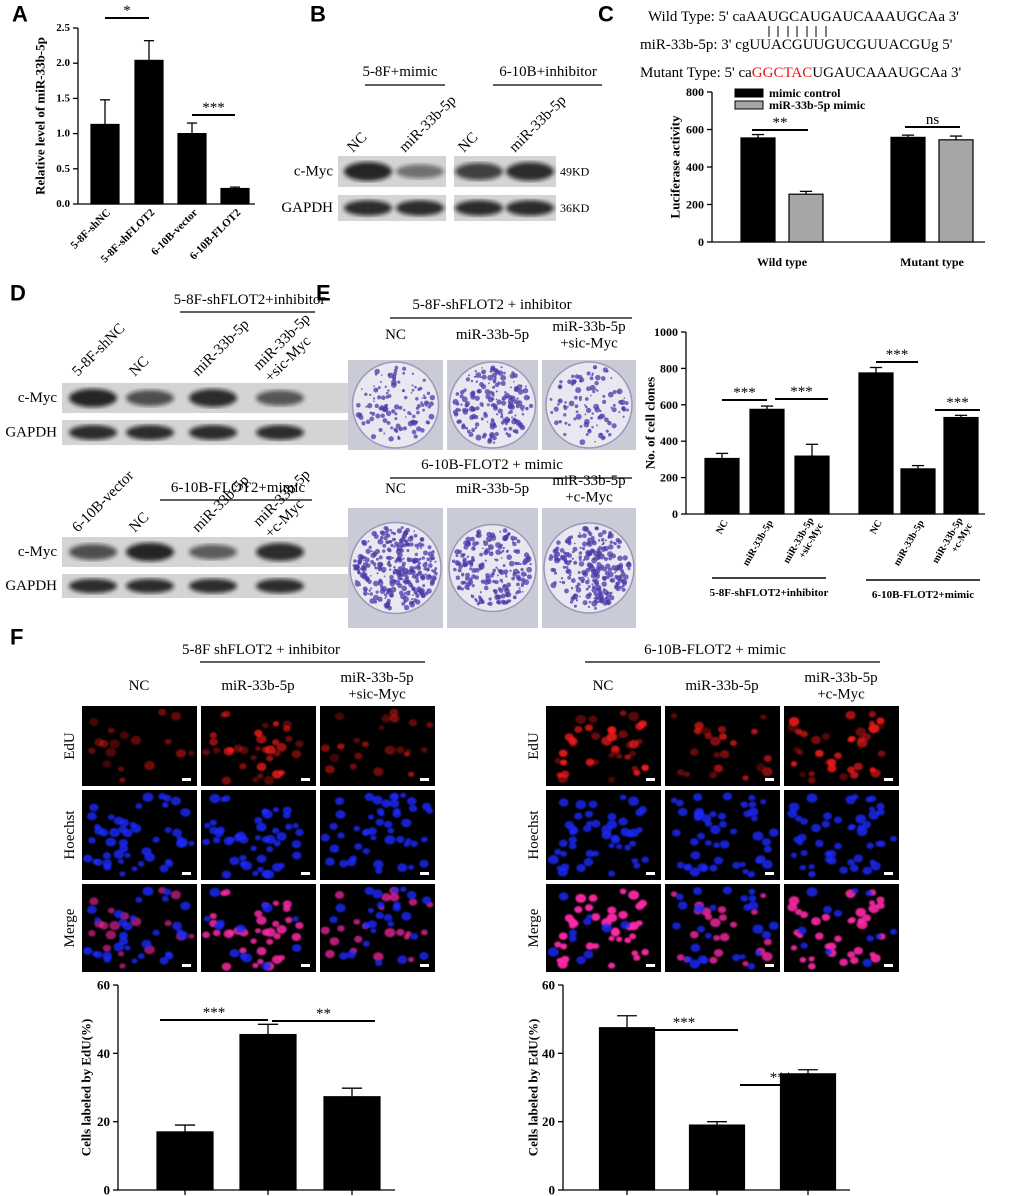  Describe the element at coordinates (548, 1053) in the screenshot. I see `y-tick-label: 40` at that location.